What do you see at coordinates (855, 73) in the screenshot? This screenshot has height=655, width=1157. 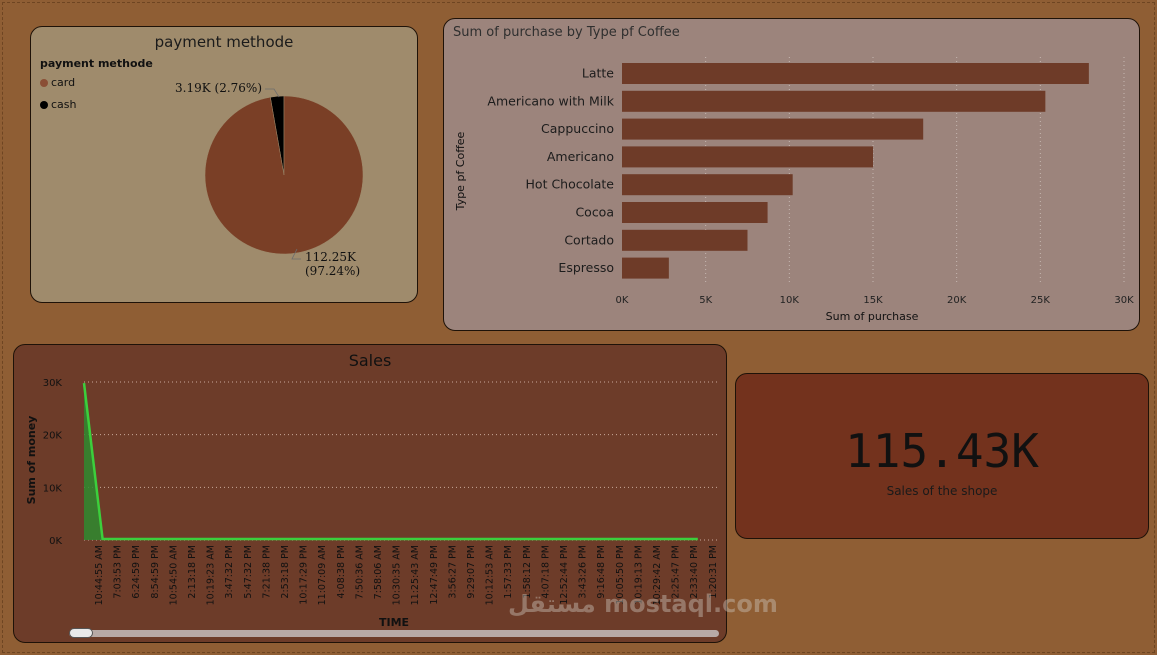 I see `bar-latte` at bounding box center [855, 73].